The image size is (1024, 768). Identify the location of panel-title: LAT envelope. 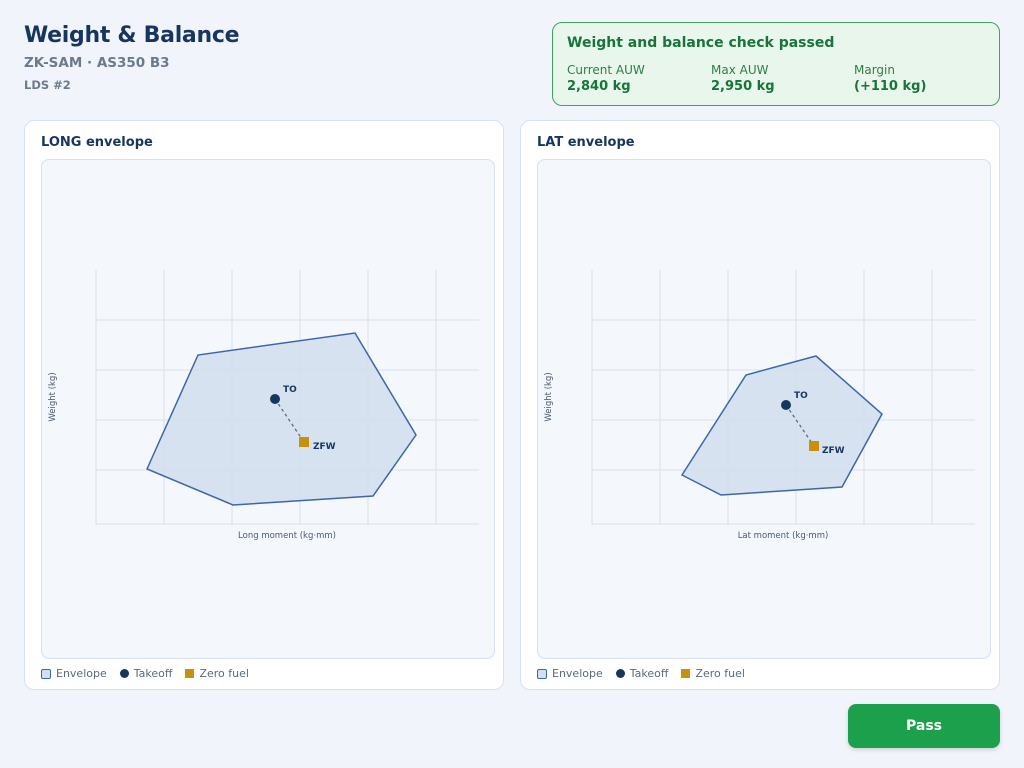
(586, 142).